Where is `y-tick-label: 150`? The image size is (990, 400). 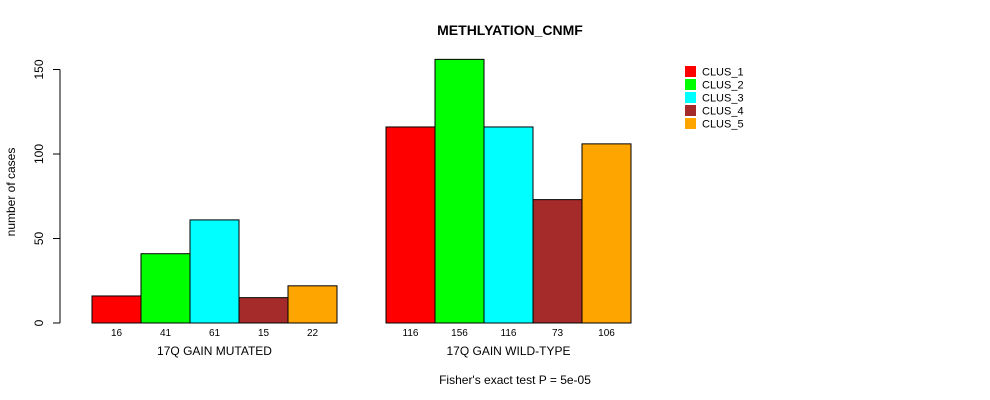
y-tick-label: 150 is located at coordinates (39, 69).